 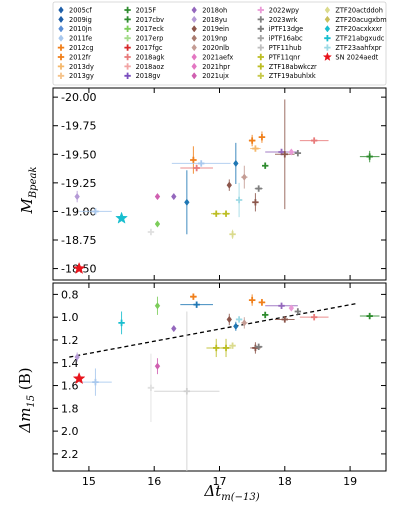 What do you see at coordinates (285, 481) in the screenshot?
I see `x-tick-label-18: 18` at bounding box center [285, 481].